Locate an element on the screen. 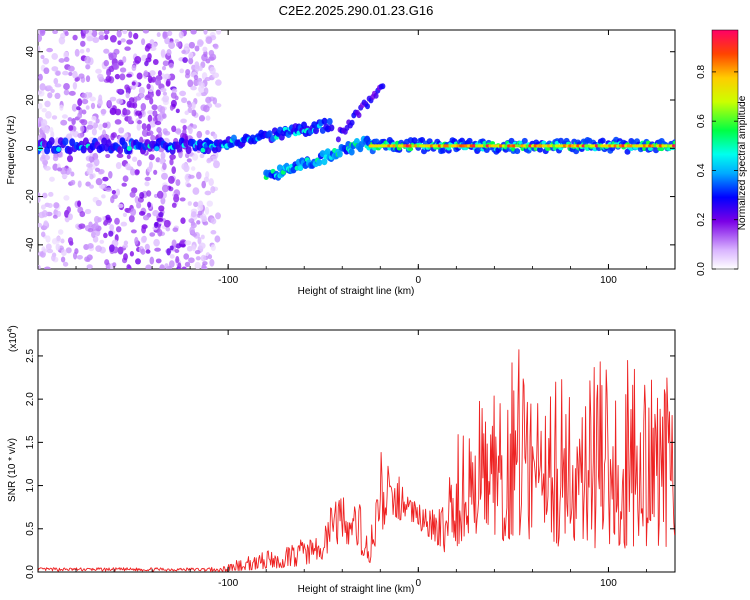 This screenshot has width=750, height=600. snr-multiplier-exp: 4 is located at coordinates (10, 331).